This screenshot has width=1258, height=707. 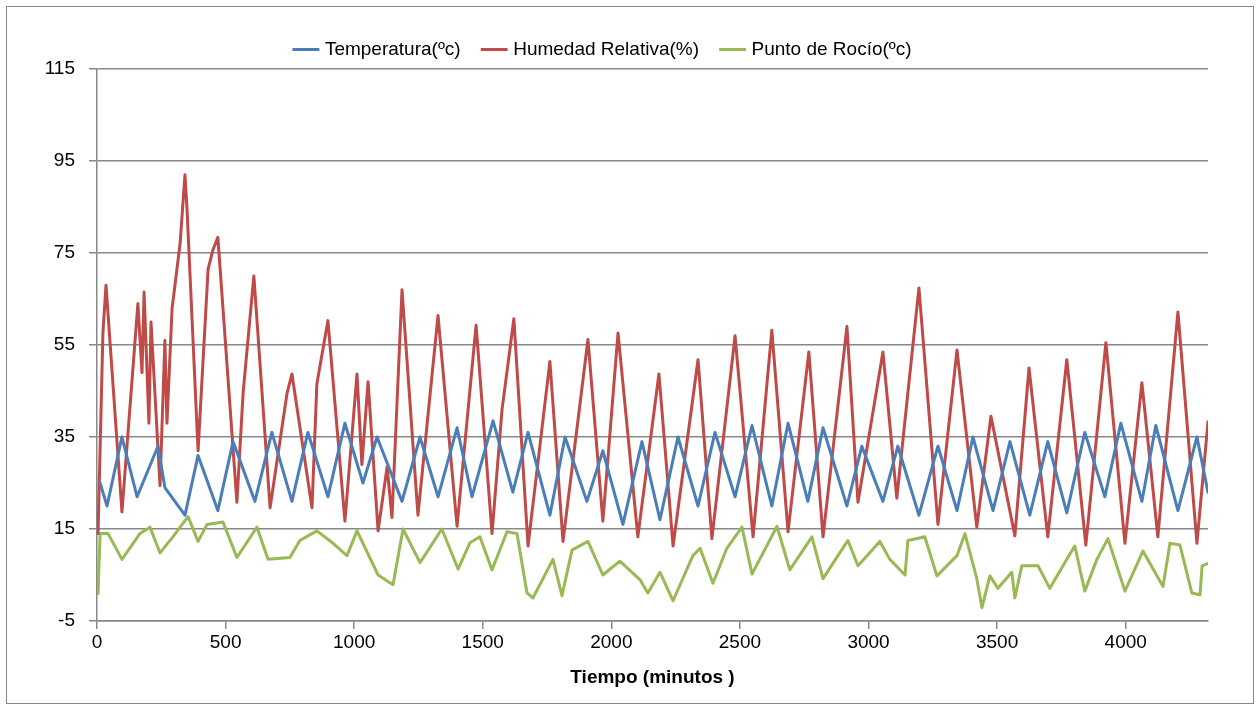 I want to click on x-tick-label: 2000, so click(x=611, y=641).